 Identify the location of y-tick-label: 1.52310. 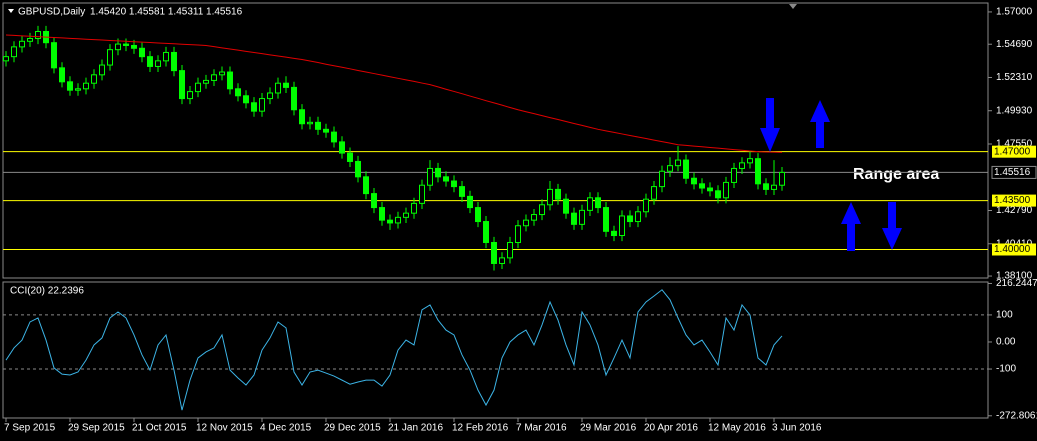
(1014, 77).